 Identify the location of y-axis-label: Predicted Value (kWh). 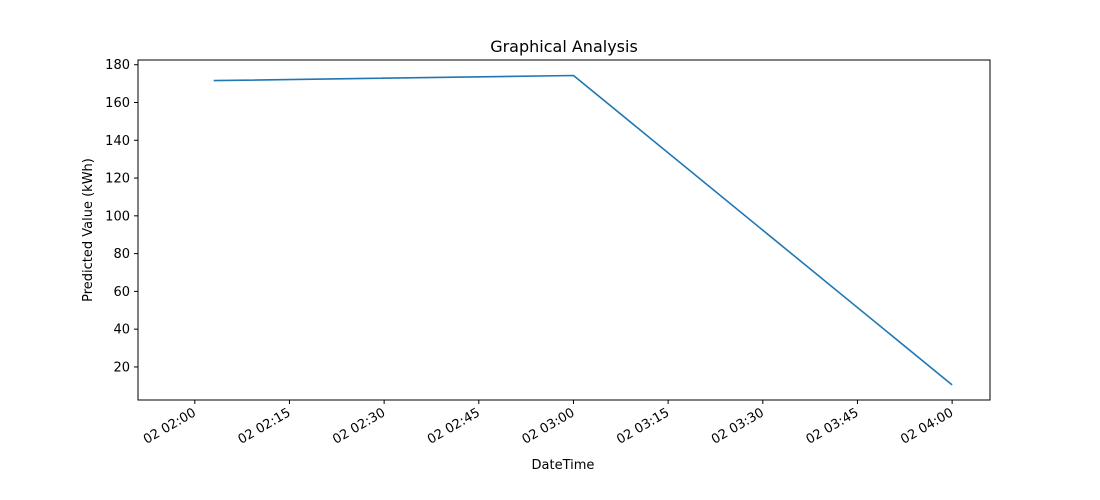
(88, 230).